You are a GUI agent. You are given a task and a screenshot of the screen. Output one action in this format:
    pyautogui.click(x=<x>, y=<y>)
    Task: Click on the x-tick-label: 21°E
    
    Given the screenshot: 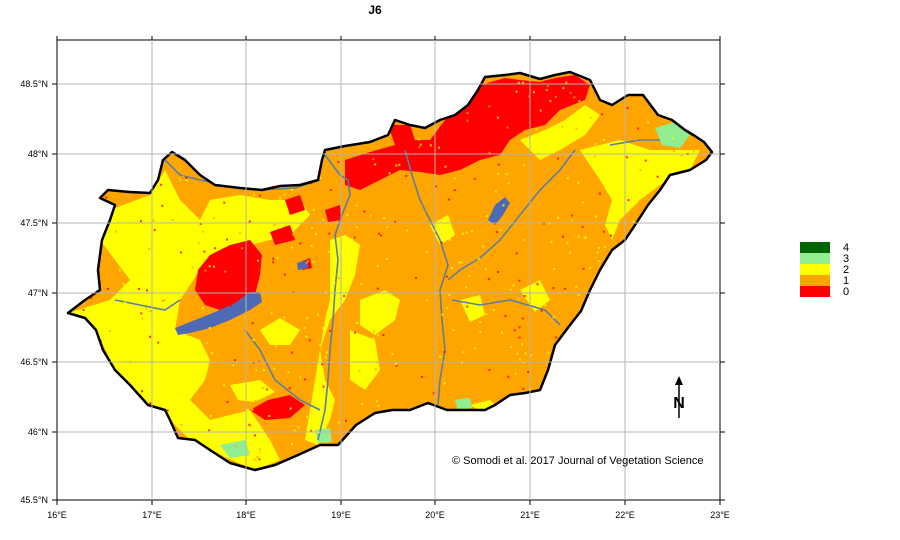 What is the action you would take?
    pyautogui.click(x=530, y=515)
    